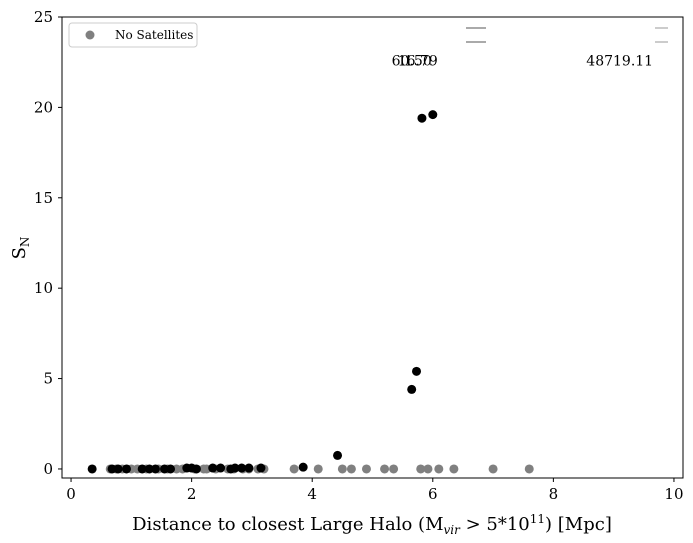 The height and width of the screenshot is (543, 693). What do you see at coordinates (418, 61) in the screenshot?
I see `point-annotation: 16.79` at bounding box center [418, 61].